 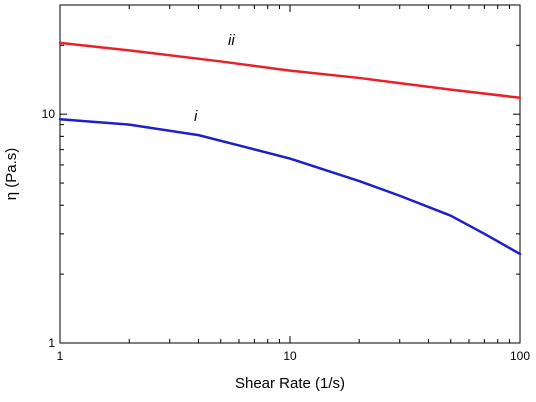 What do you see at coordinates (196, 116) in the screenshot?
I see `series-label-i: i` at bounding box center [196, 116].